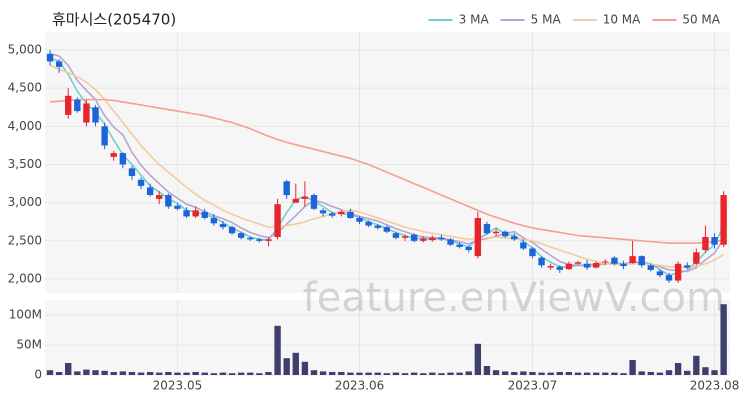 The height and width of the screenshot is (404, 750). Describe the element at coordinates (474, 20) in the screenshot. I see `legend-label: 3 MA` at that location.